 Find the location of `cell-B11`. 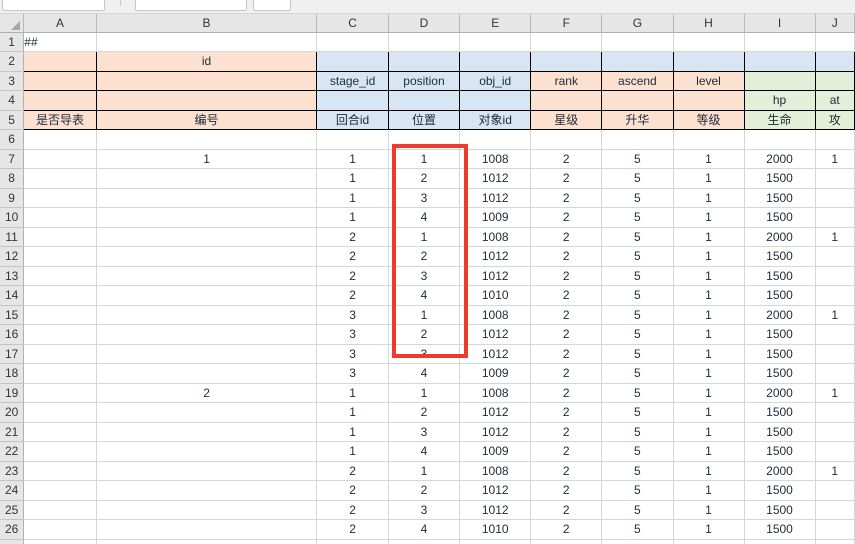

cell-B11 is located at coordinates (207, 237).